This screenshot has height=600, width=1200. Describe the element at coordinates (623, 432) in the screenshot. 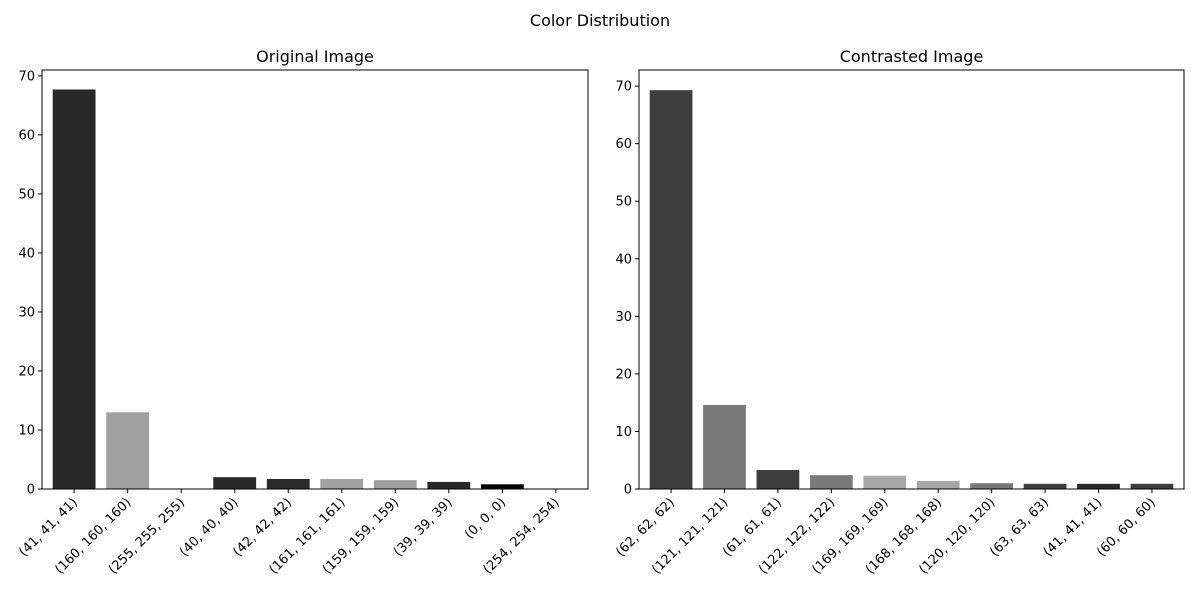

I see `contrasted-image-y-tick-label-2: 10` at that location.